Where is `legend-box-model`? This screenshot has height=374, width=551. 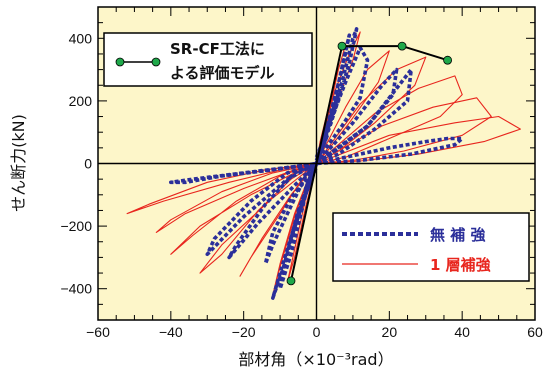 legend-box-model is located at coordinates (208, 59).